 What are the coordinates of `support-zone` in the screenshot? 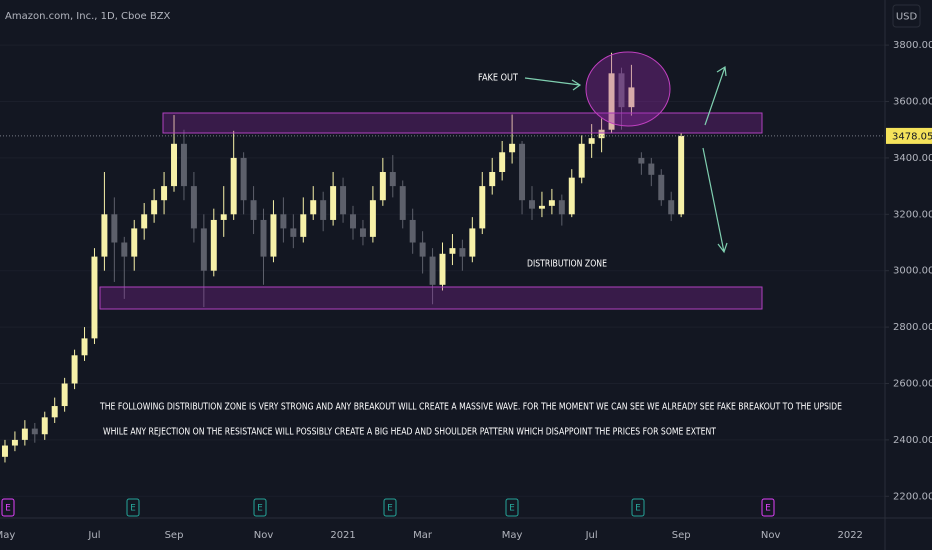 It's located at (431, 298).